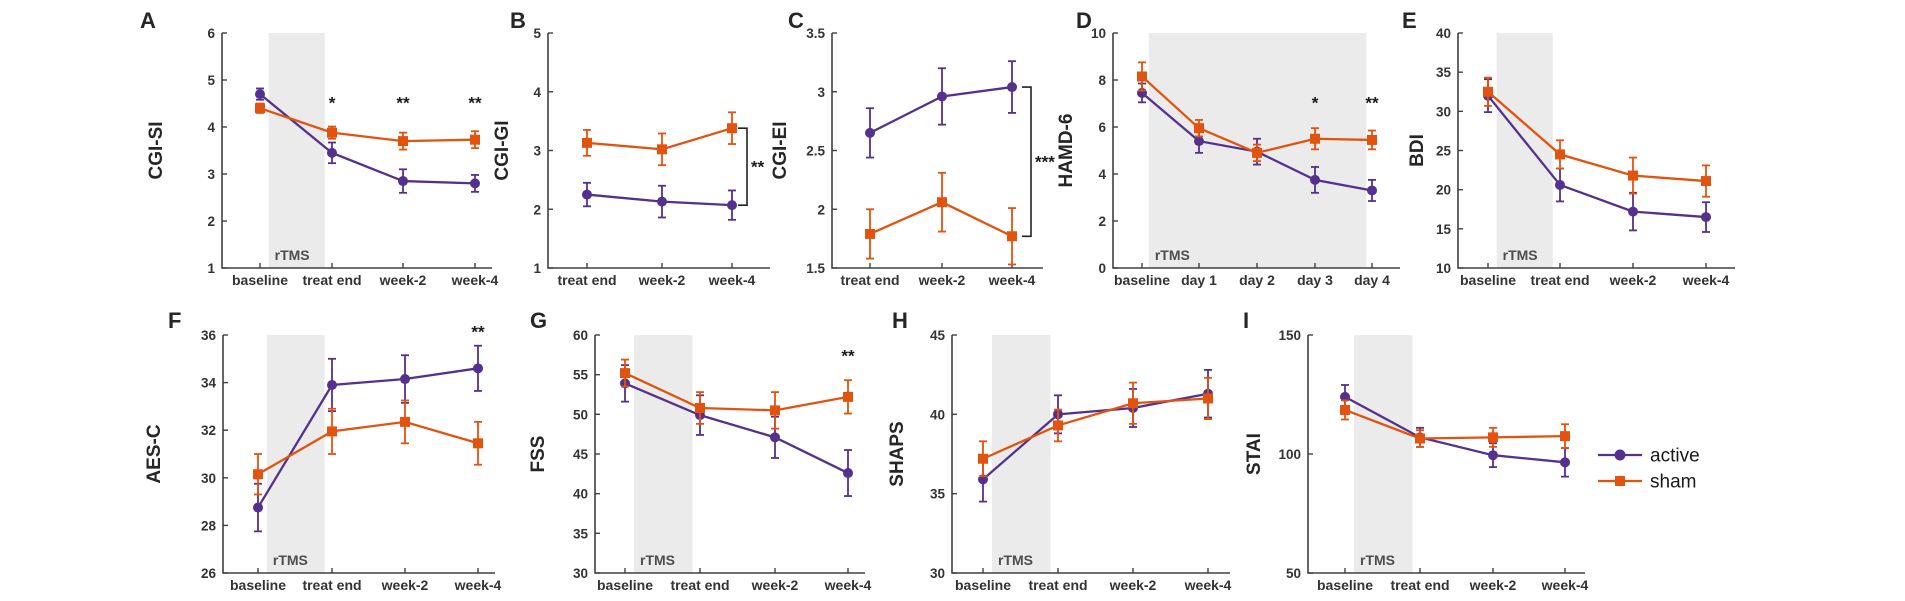  What do you see at coordinates (581, 533) in the screenshot?
I see `y-tick-label: 35` at bounding box center [581, 533].